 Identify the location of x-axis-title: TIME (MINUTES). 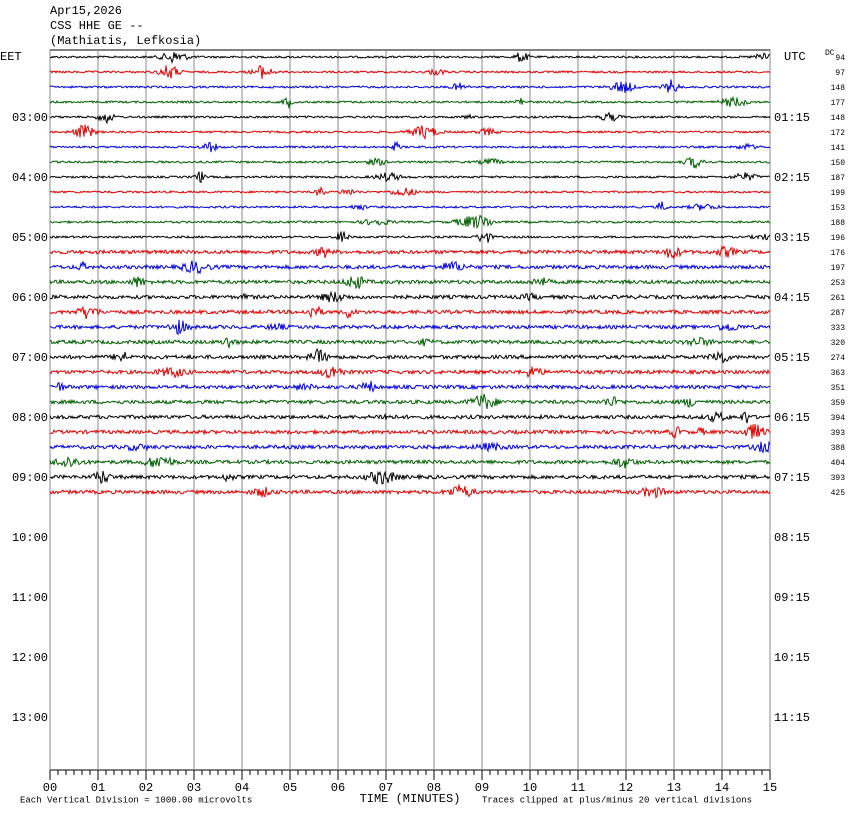
(410, 799).